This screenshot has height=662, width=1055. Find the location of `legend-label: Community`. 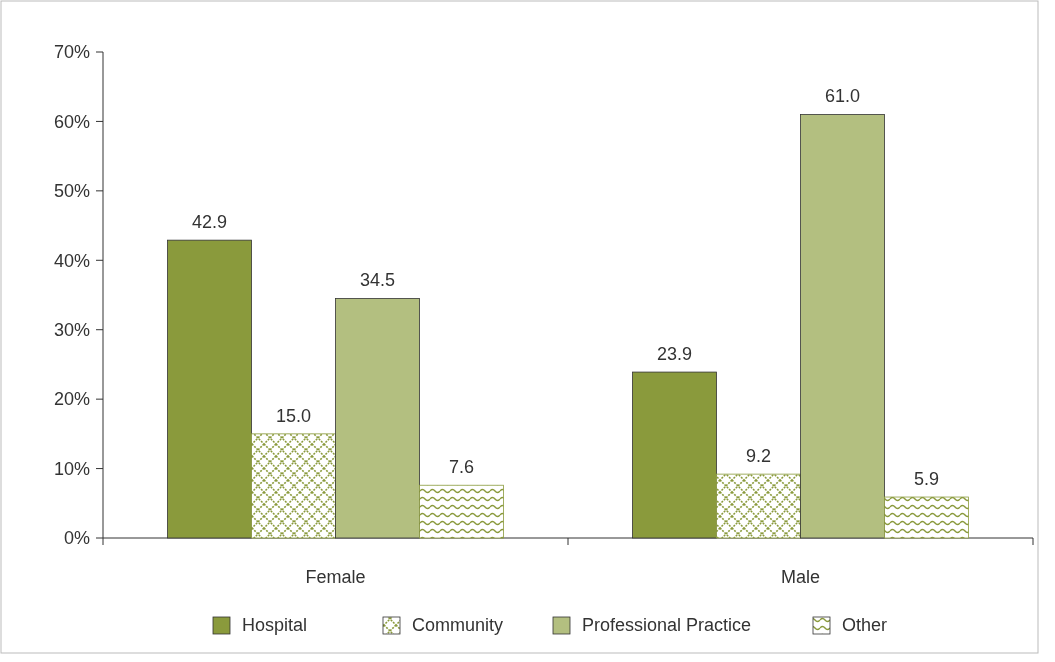

legend-label: Community is located at coordinates (458, 625).